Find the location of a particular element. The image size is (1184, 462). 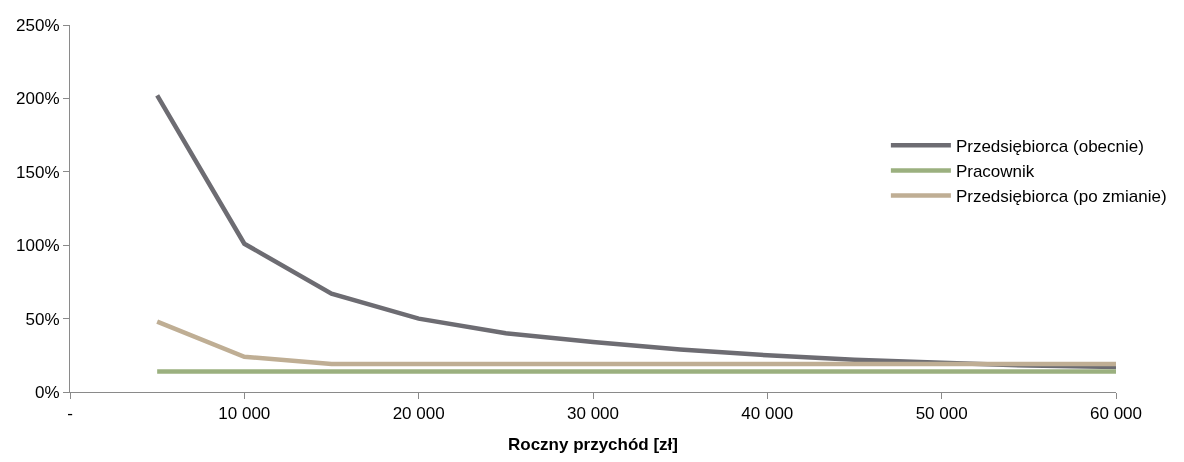

x-tick-label: - is located at coordinates (70, 414).